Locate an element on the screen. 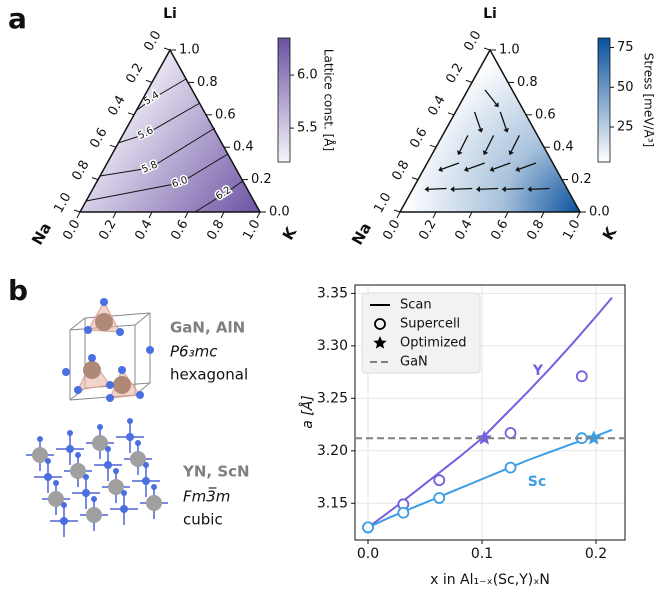  y-tick-label: 3.35 is located at coordinates (332, 293).